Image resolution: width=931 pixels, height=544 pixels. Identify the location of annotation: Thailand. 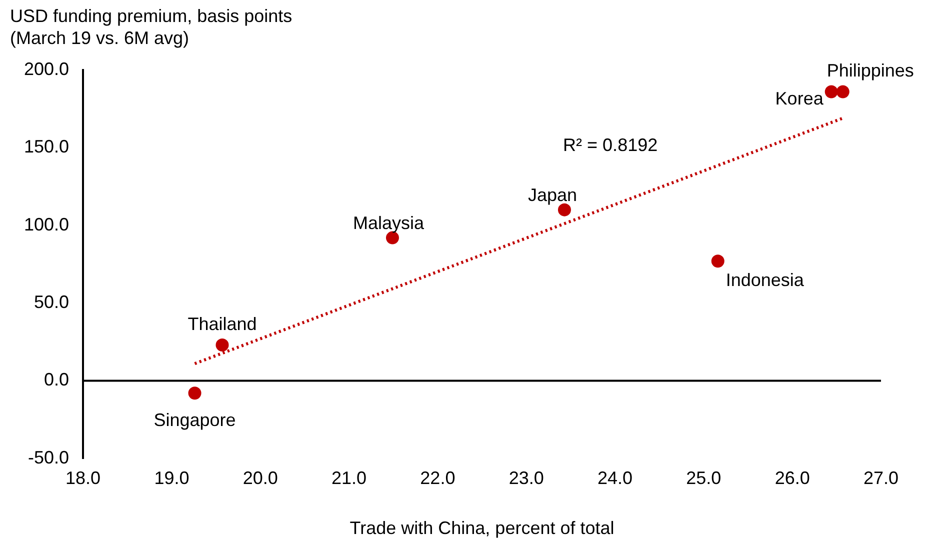
(222, 324).